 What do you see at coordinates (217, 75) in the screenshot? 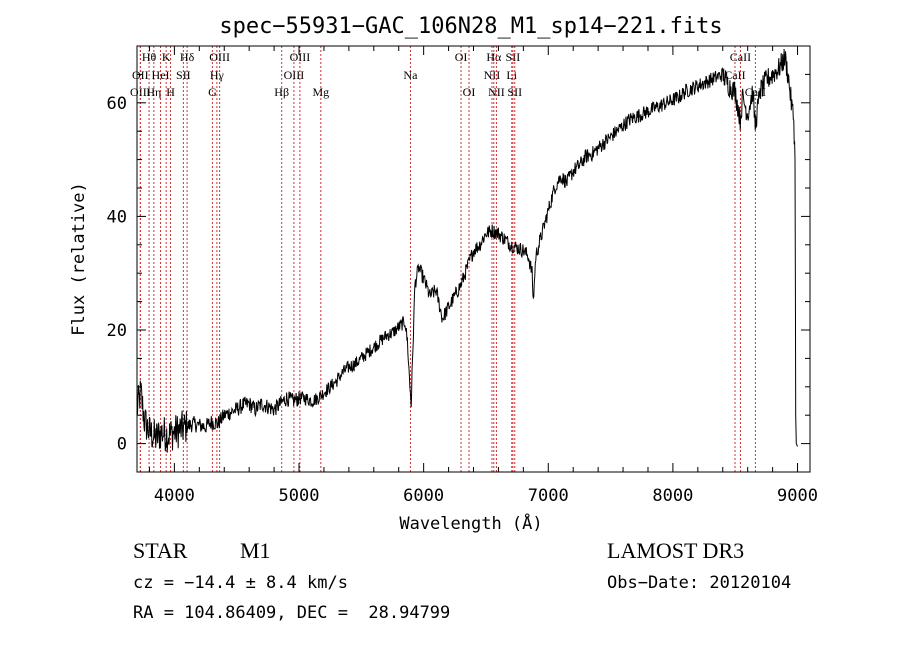
I see `marker-label-10: Hγ` at bounding box center [217, 75].